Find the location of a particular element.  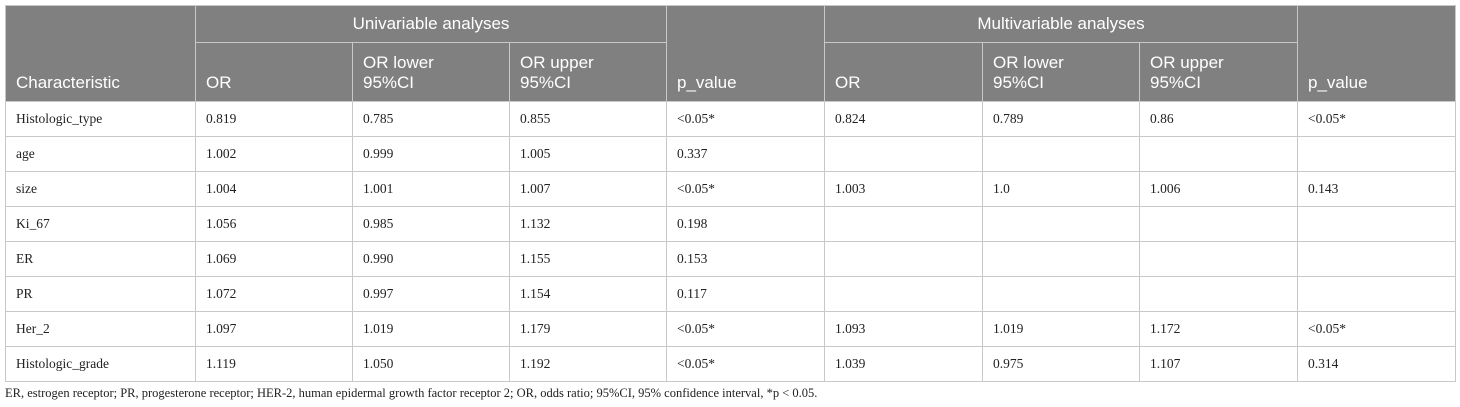

table-cell: Histologic_type is located at coordinates (100, 119).